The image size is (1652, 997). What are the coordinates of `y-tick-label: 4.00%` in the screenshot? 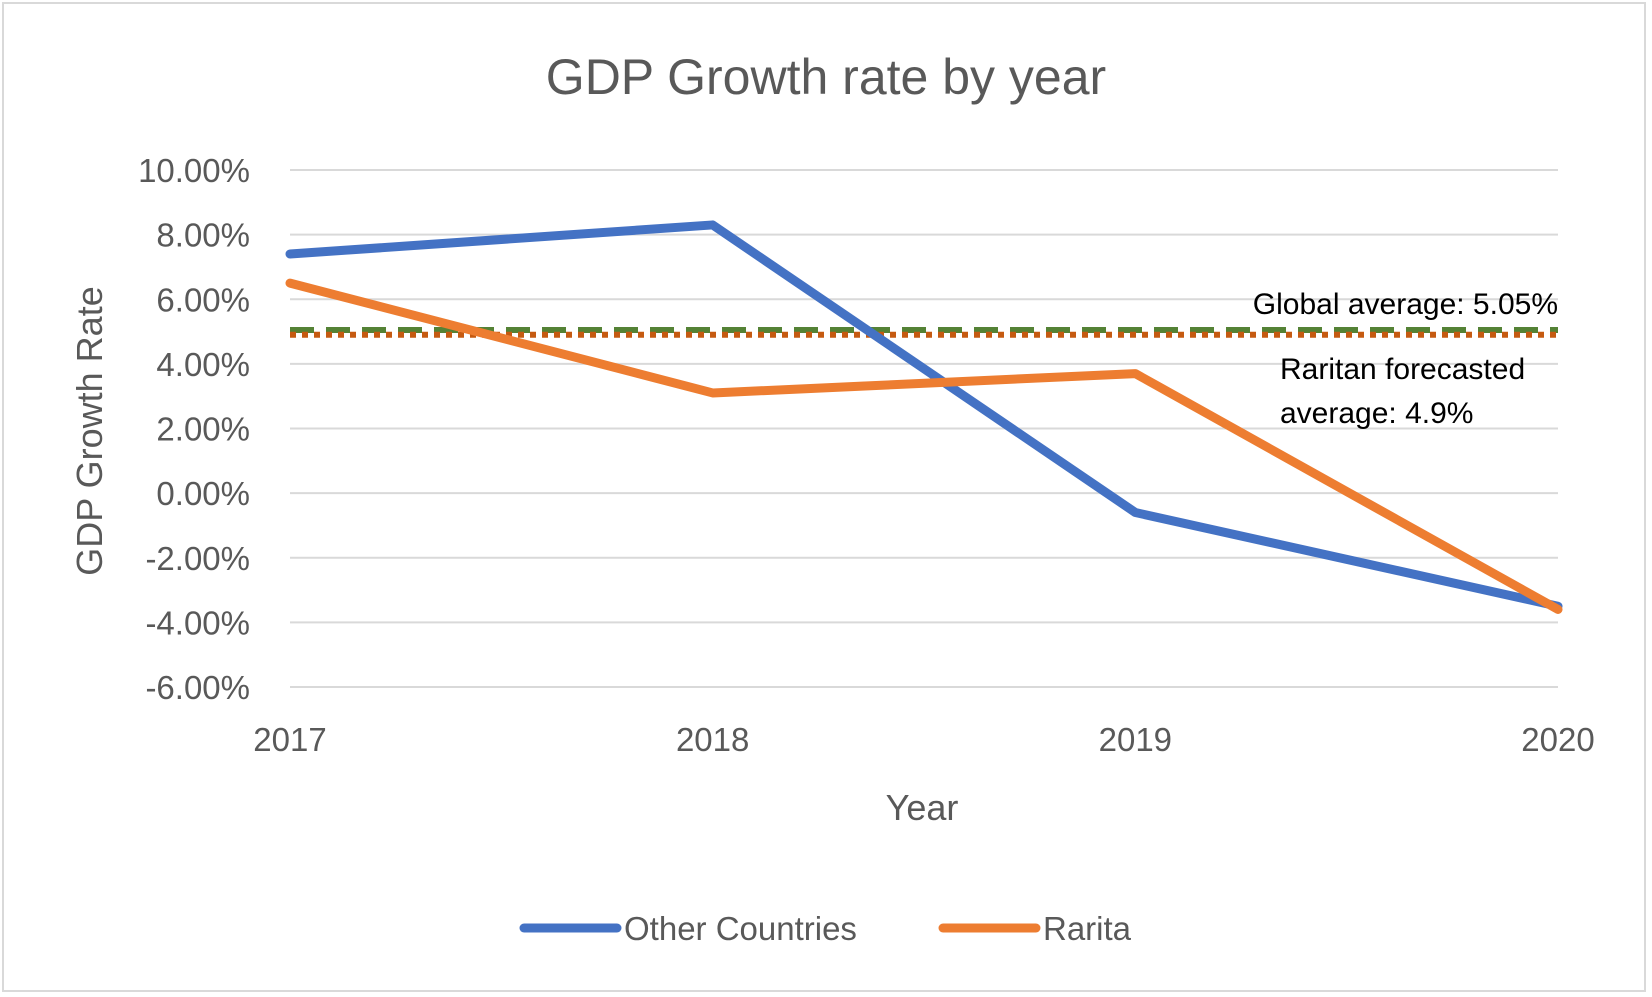 It's located at (203, 364).